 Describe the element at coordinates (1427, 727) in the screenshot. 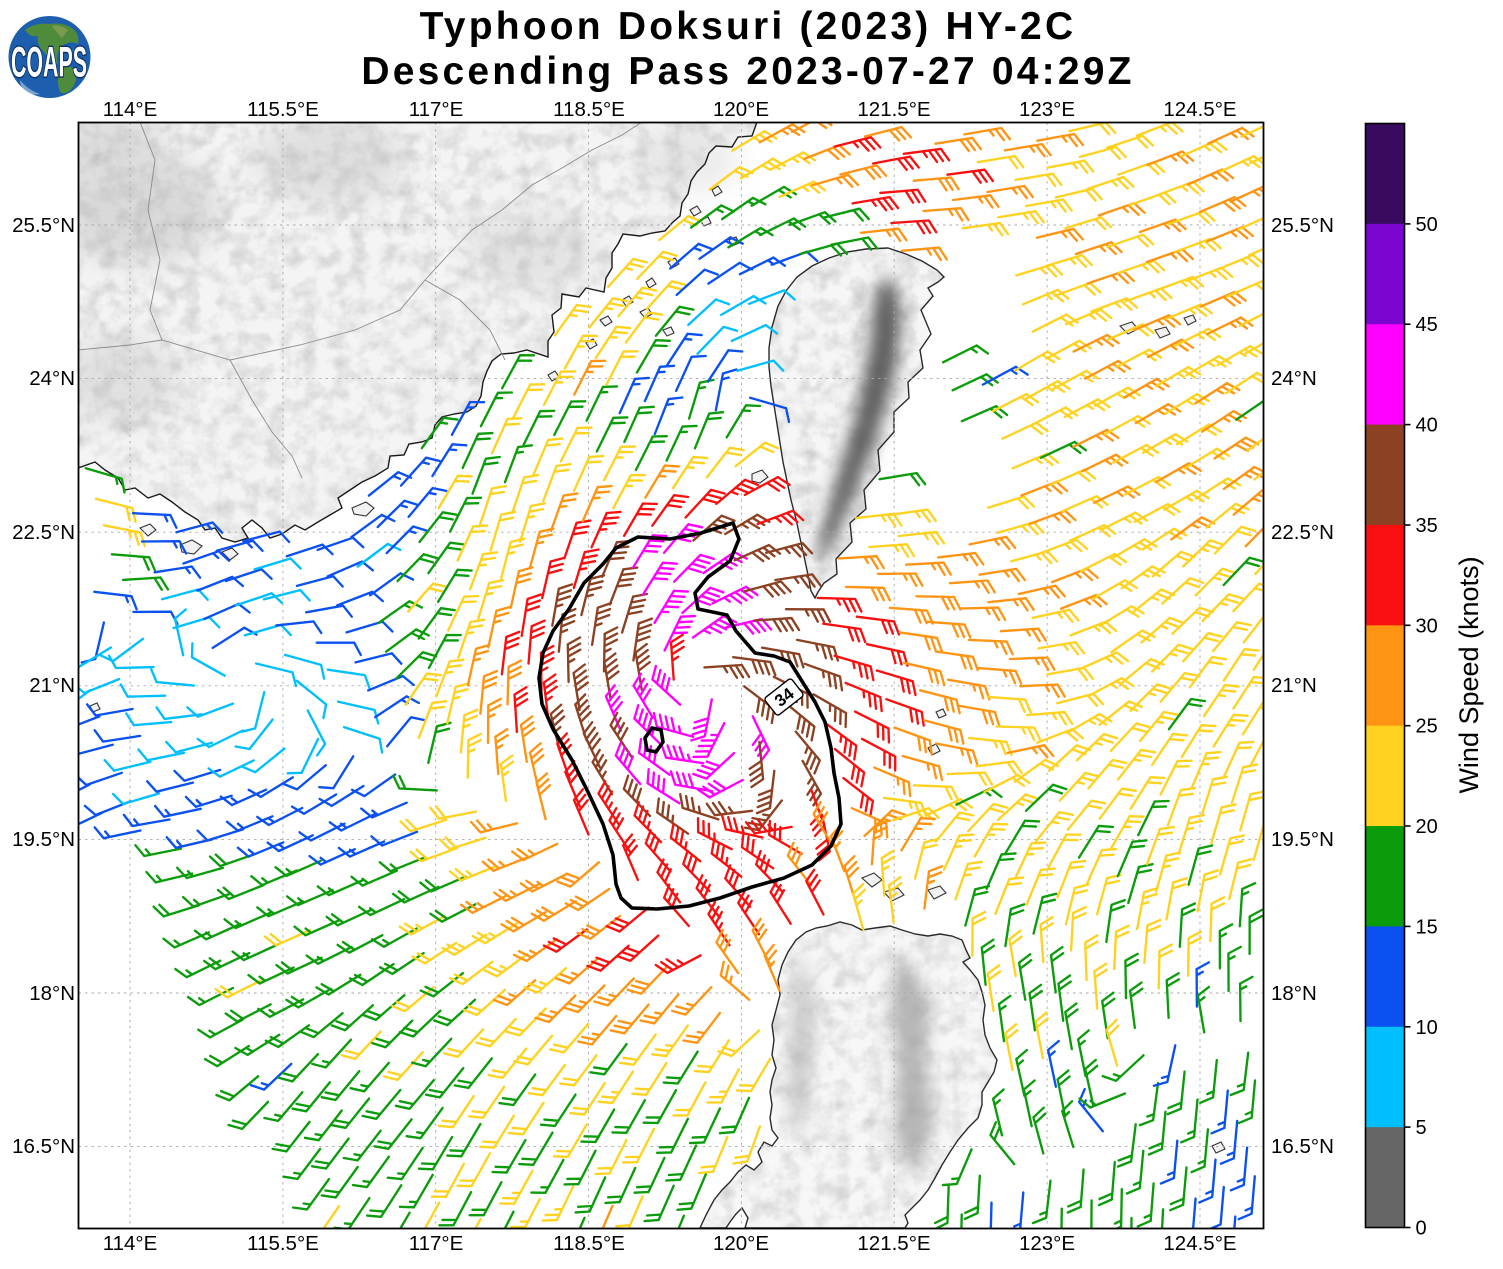

I see `svg-text: 25` at that location.